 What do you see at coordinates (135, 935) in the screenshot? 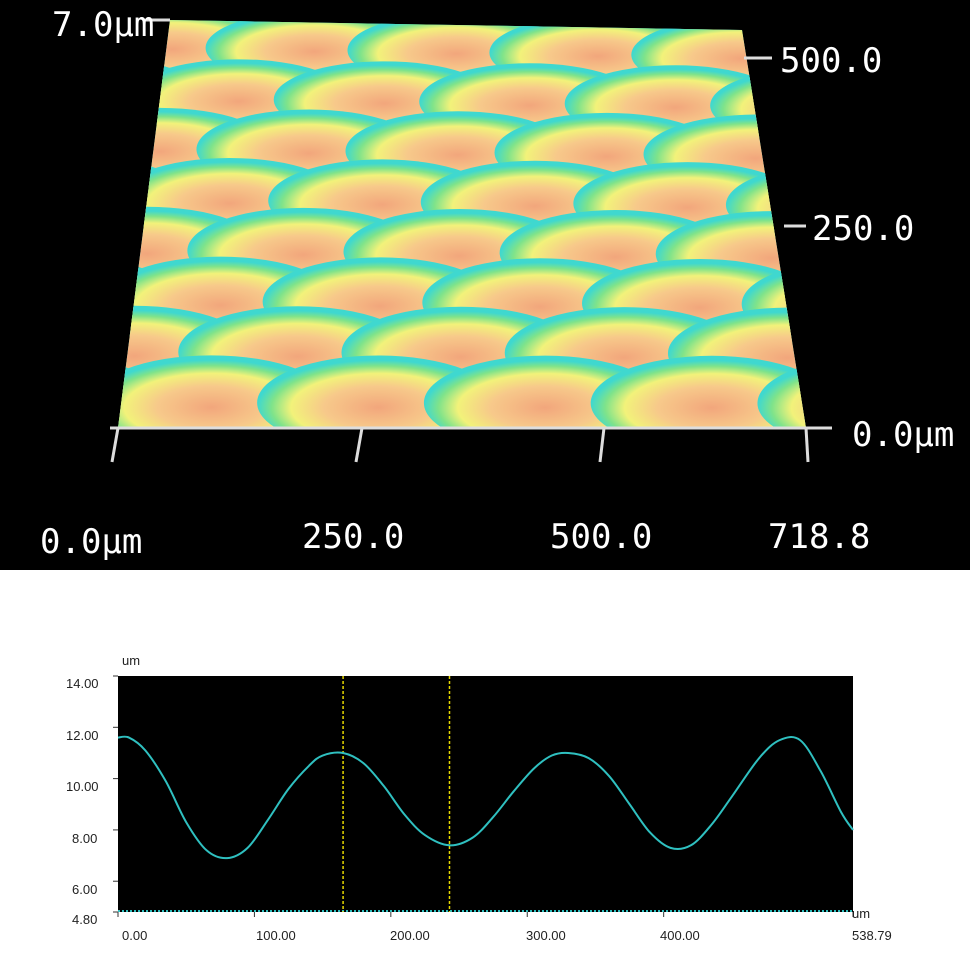
I see `x-tick-label: 0.00` at bounding box center [135, 935].